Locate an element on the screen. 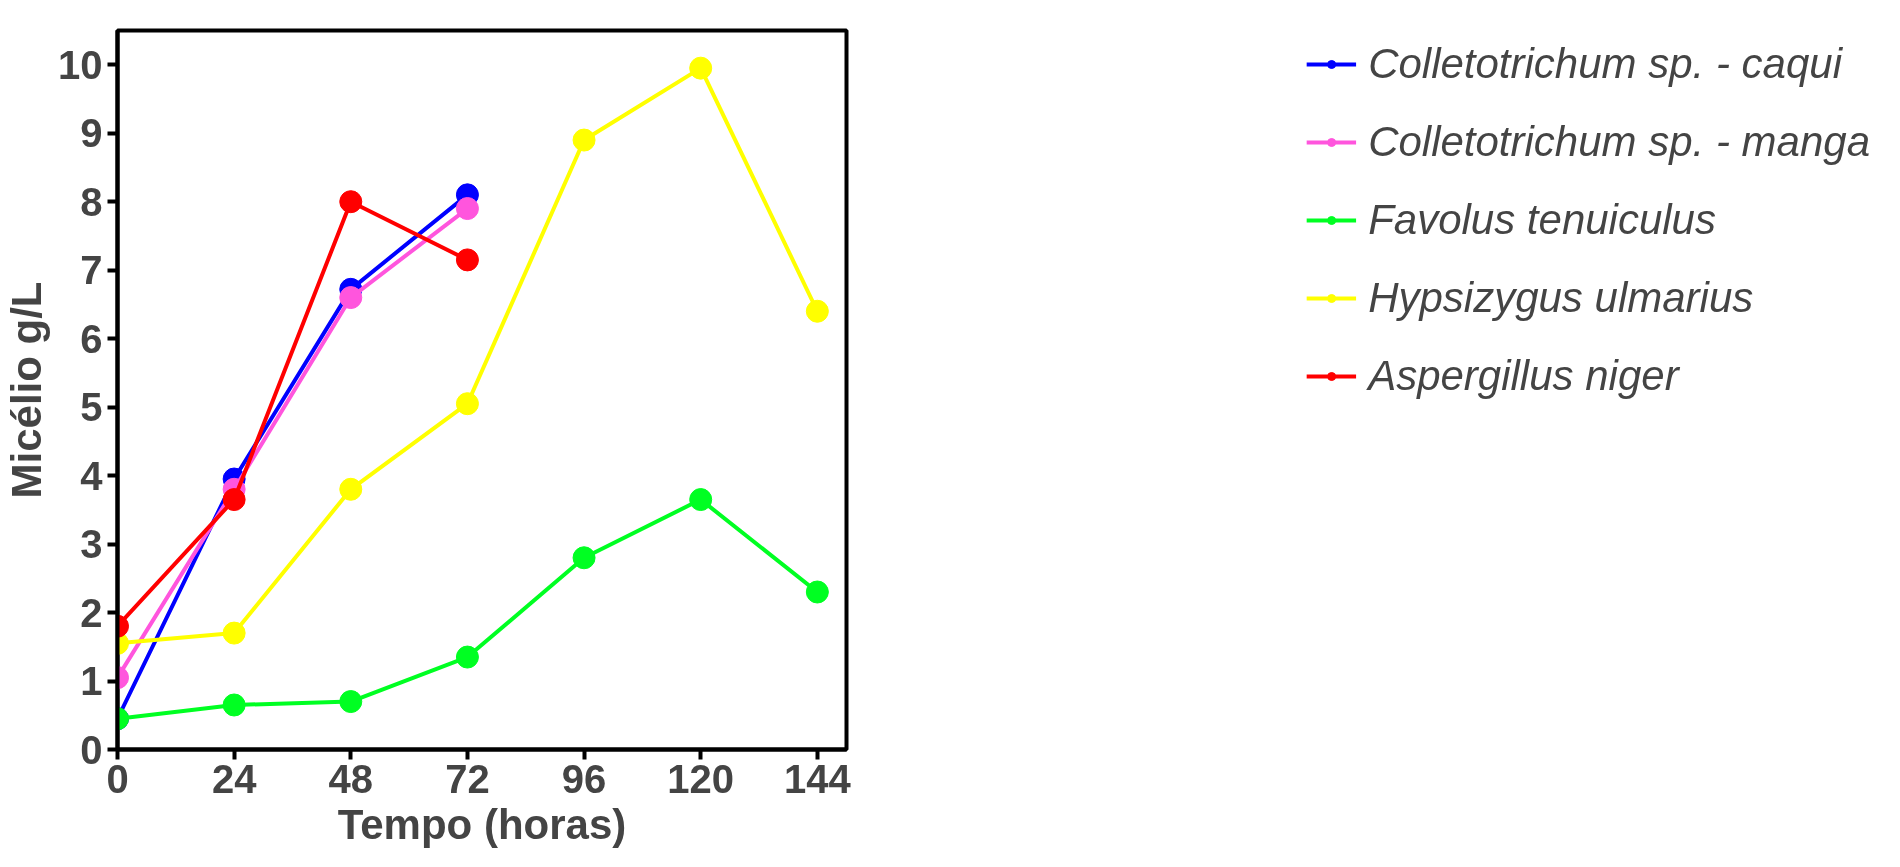 This screenshot has width=1900, height=867. y-tick-label: 8 is located at coordinates (91, 201).